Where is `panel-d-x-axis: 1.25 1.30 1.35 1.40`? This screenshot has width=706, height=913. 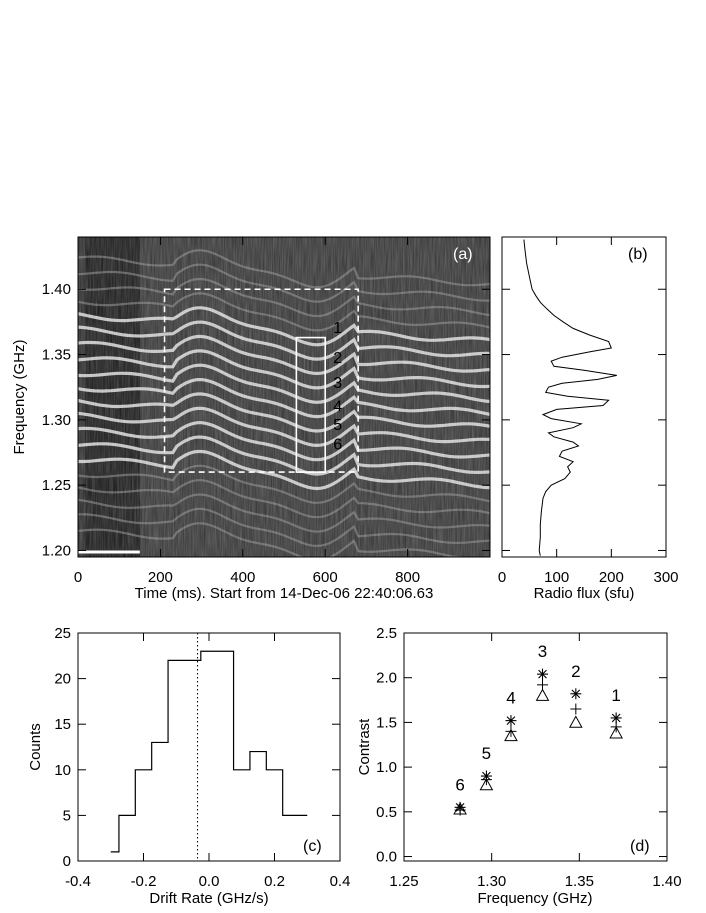
panel-d-x-axis: 1.25 1.30 1.35 1.40 is located at coordinates (535, 761).